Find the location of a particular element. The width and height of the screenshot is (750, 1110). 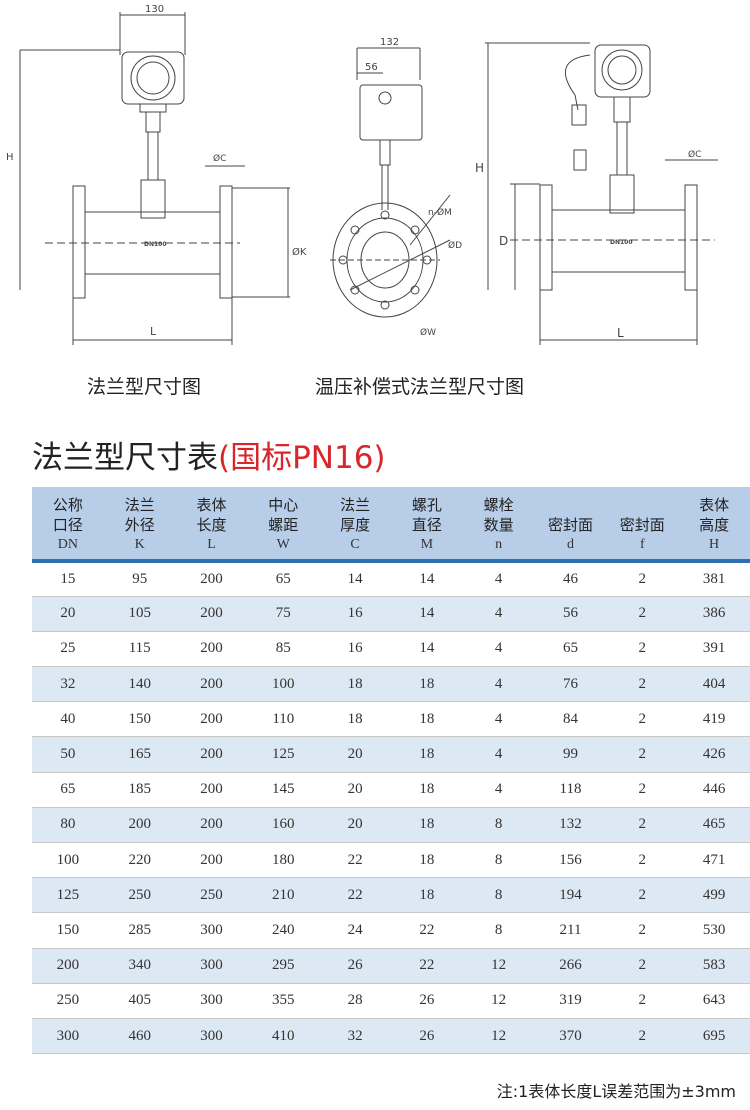

header-label: 外径 is located at coordinates (139, 525).